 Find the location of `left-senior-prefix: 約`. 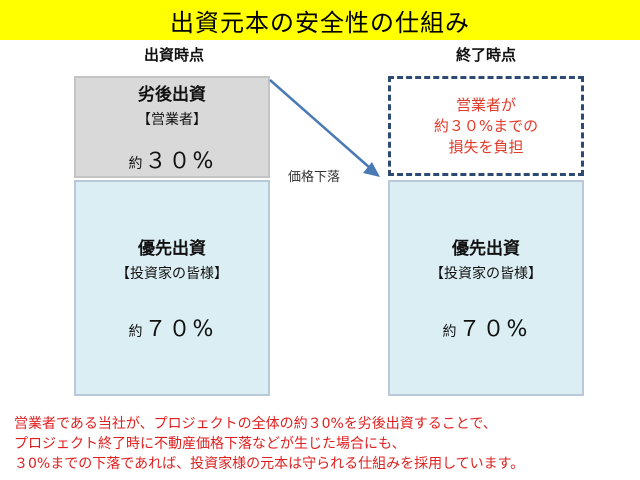

left-senior-prefix: 約 is located at coordinates (135, 331).